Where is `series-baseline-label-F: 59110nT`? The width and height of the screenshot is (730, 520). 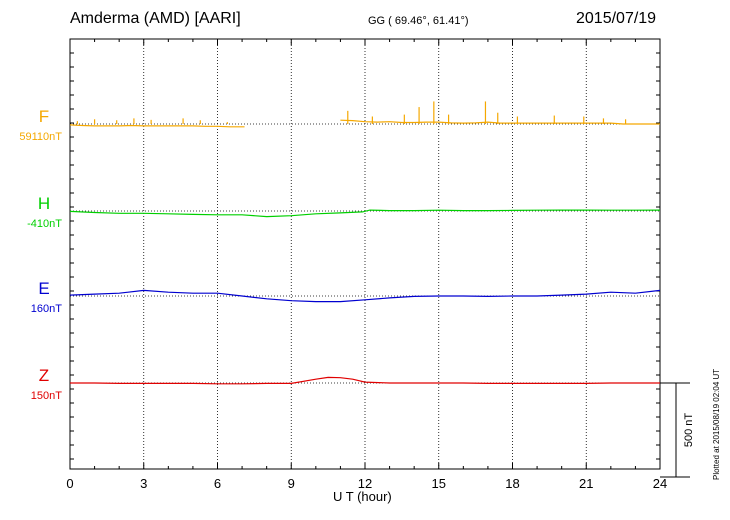 series-baseline-label-F: 59110nT is located at coordinates (40, 137).